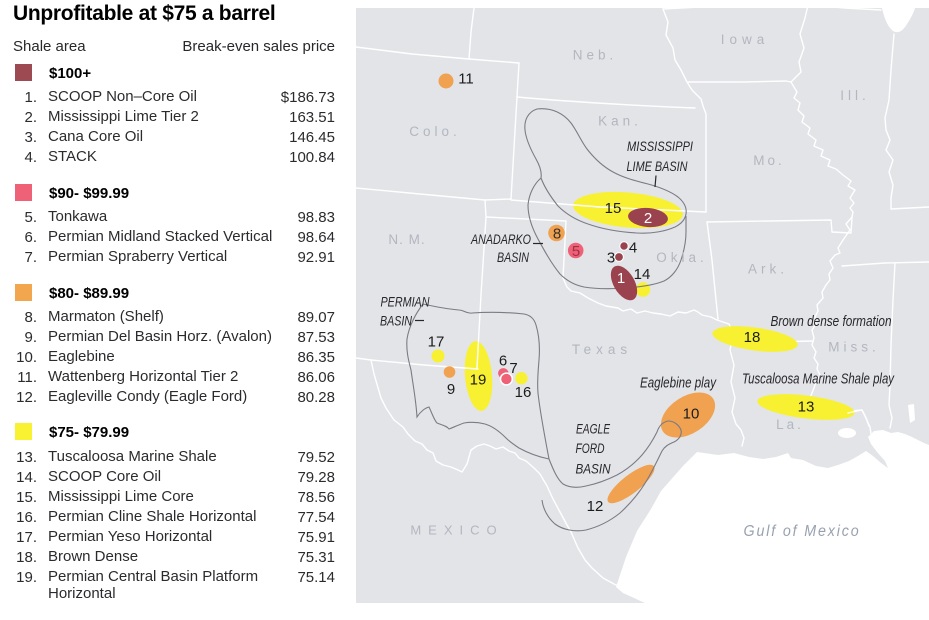 The image size is (929, 620). Describe the element at coordinates (557, 234) in the screenshot. I see `svg-text: 8` at that location.